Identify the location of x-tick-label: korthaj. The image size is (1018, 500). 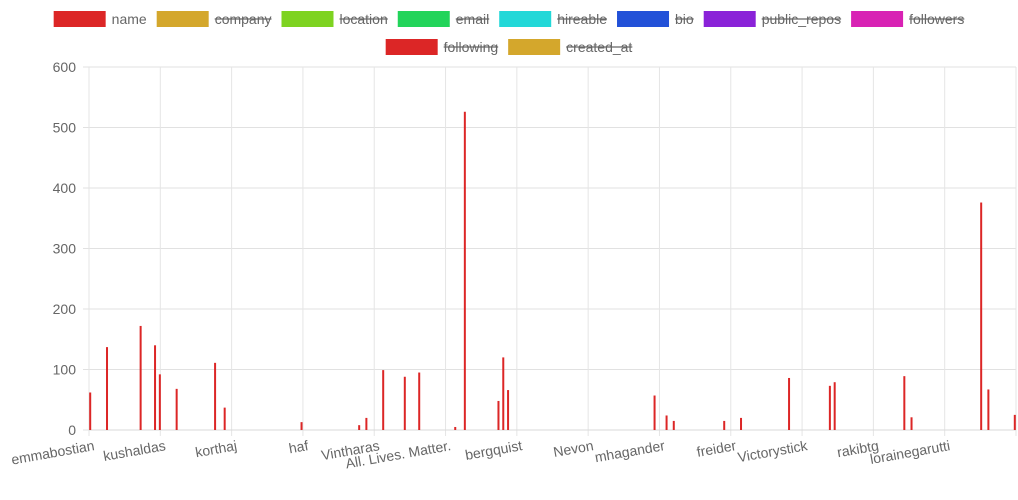
(216, 448).